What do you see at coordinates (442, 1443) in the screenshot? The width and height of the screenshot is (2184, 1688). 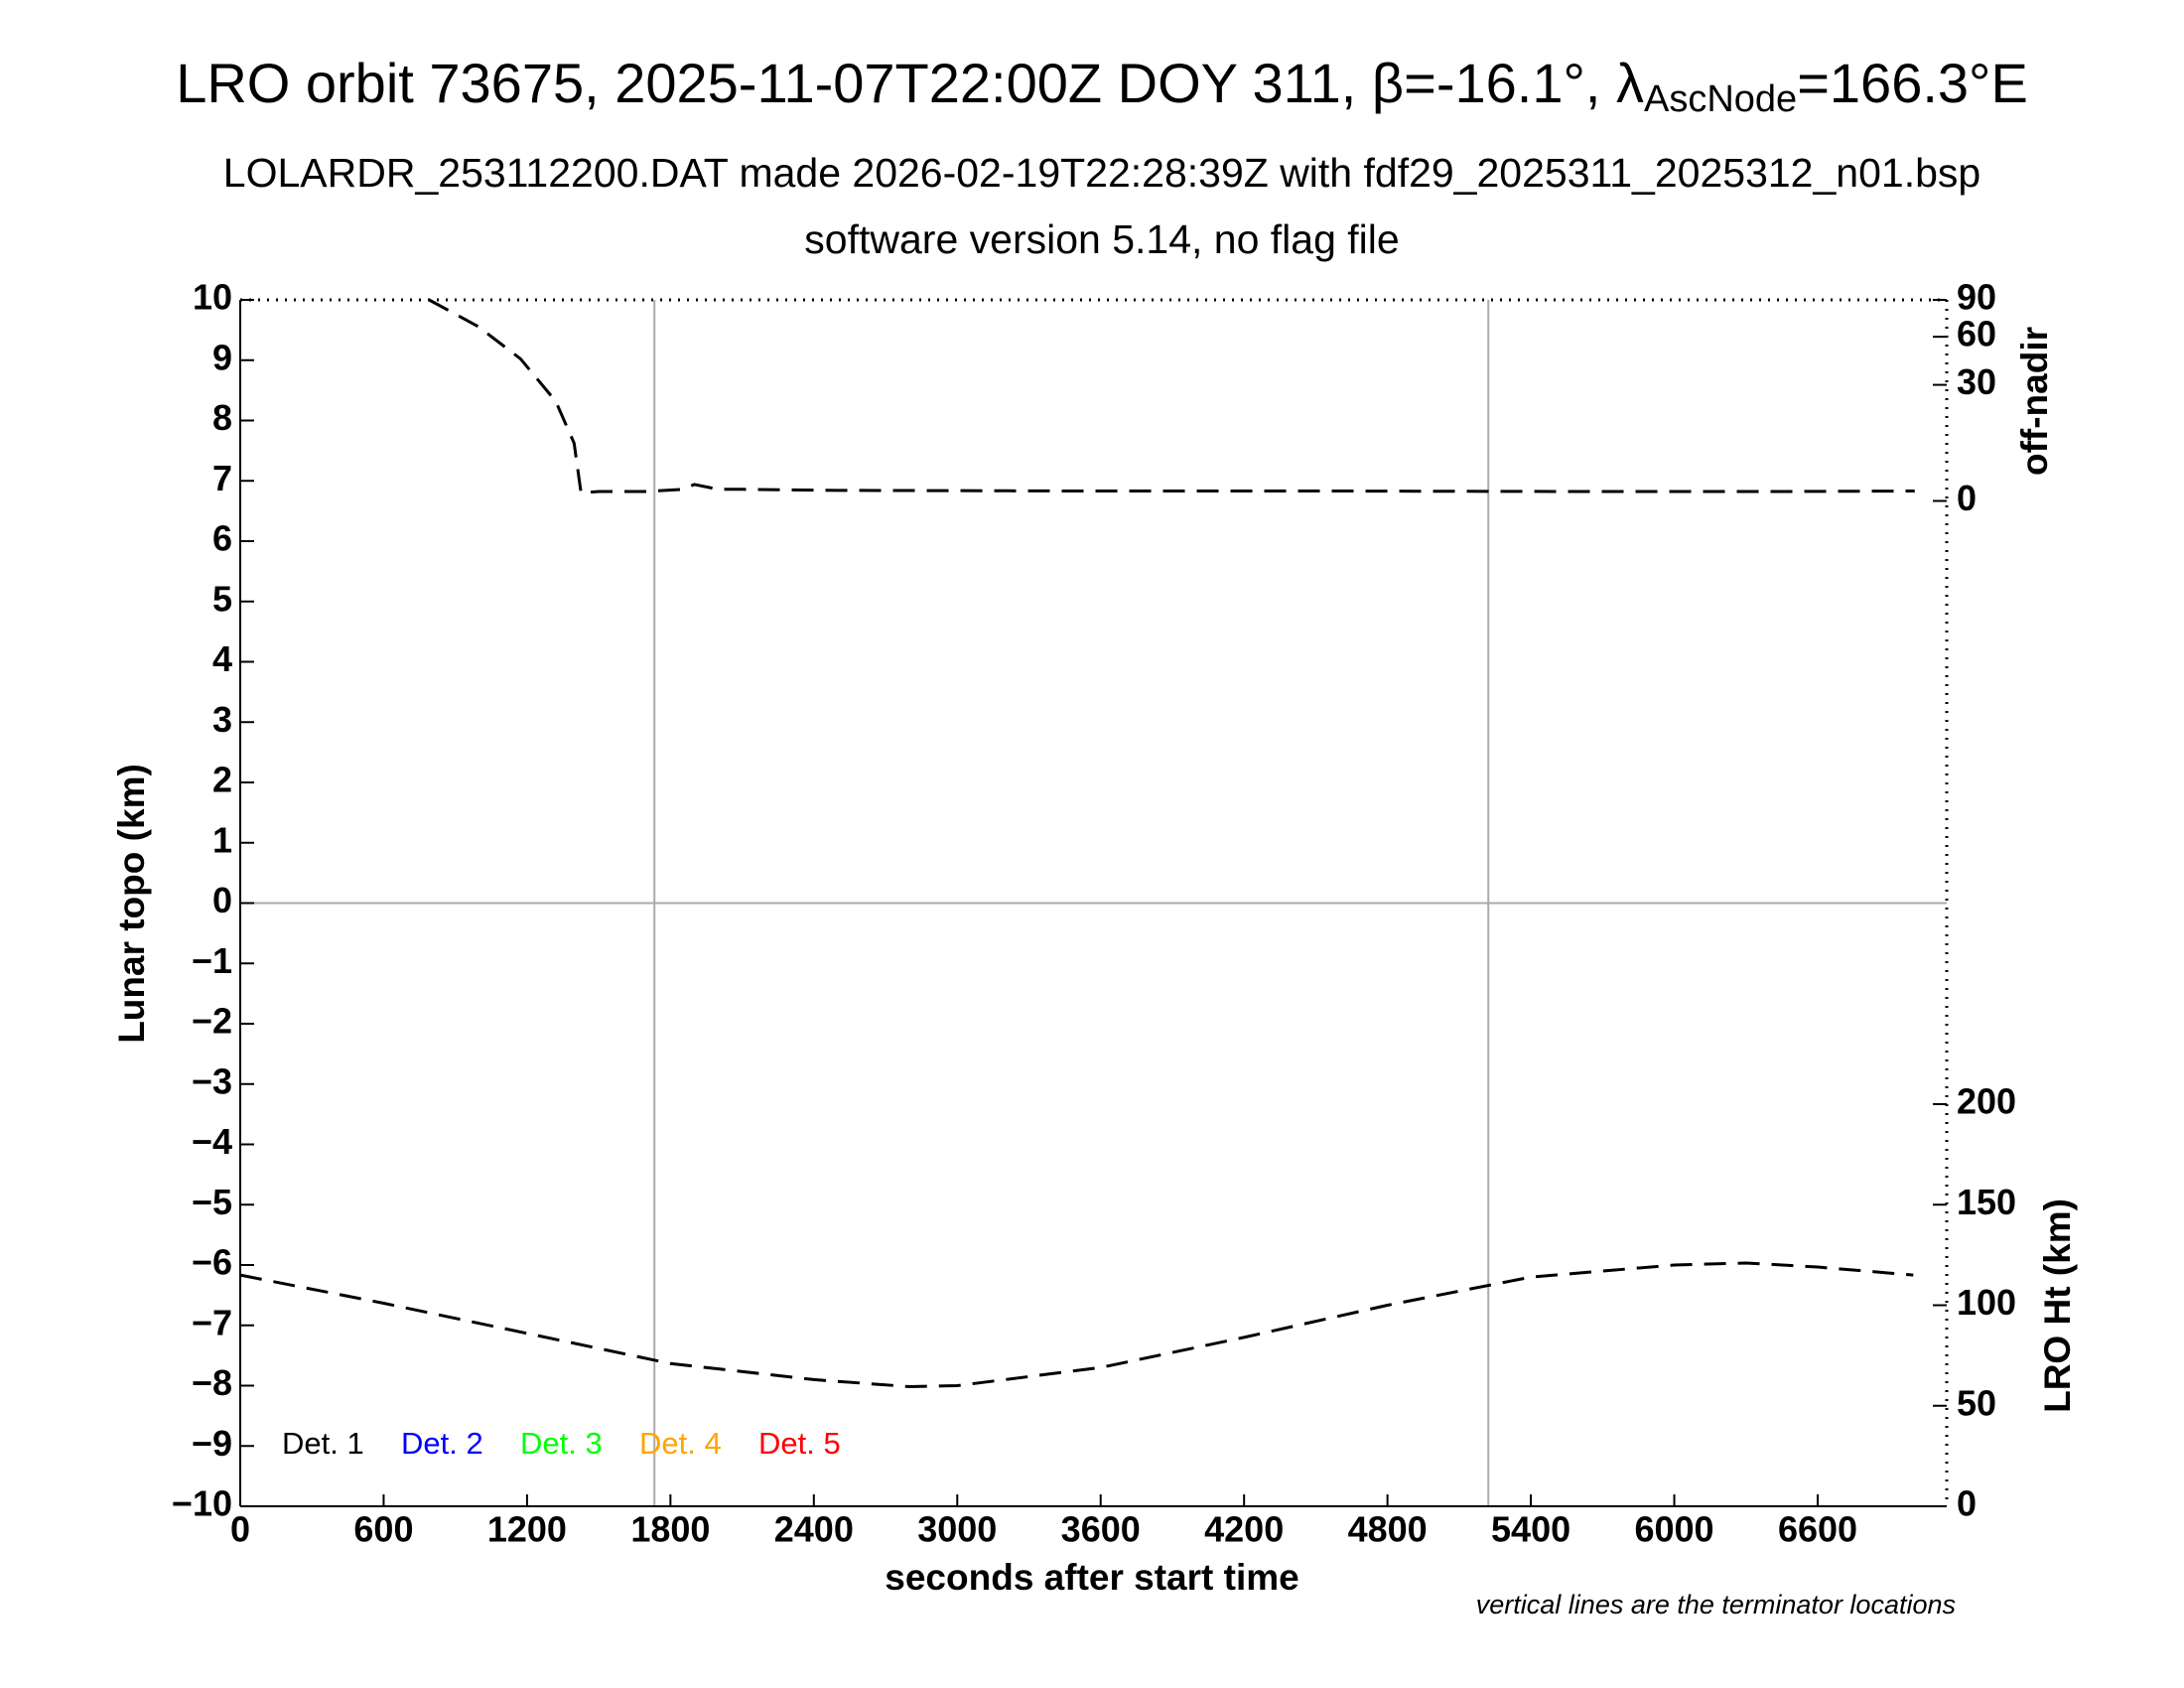 I see `legend-entry: Det. 2` at bounding box center [442, 1443].